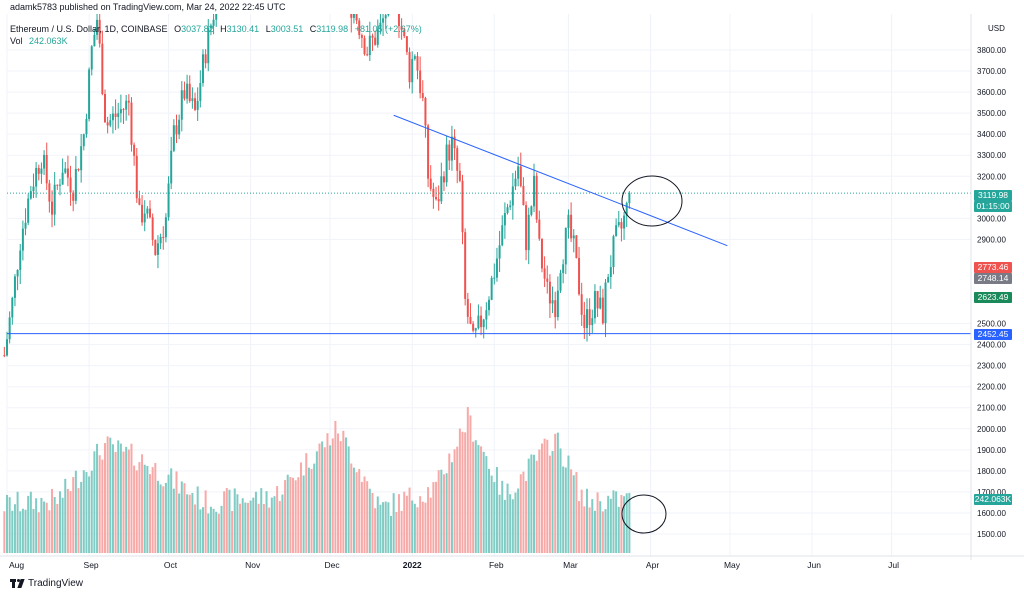  I want to click on x-tick-label: May, so click(732, 565).